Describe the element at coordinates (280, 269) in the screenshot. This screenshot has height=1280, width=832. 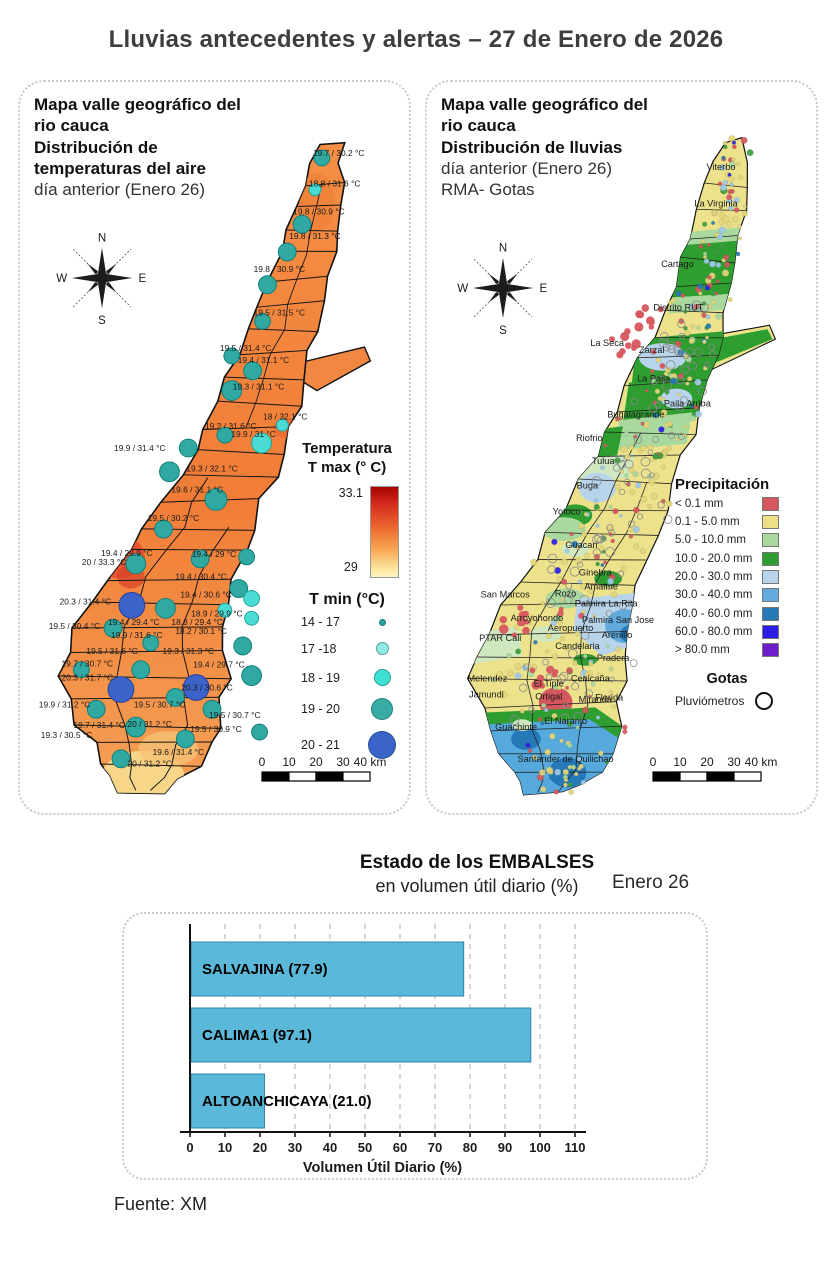
I see `temperature-value-label: 19.8 / 30.9 °C` at that location.